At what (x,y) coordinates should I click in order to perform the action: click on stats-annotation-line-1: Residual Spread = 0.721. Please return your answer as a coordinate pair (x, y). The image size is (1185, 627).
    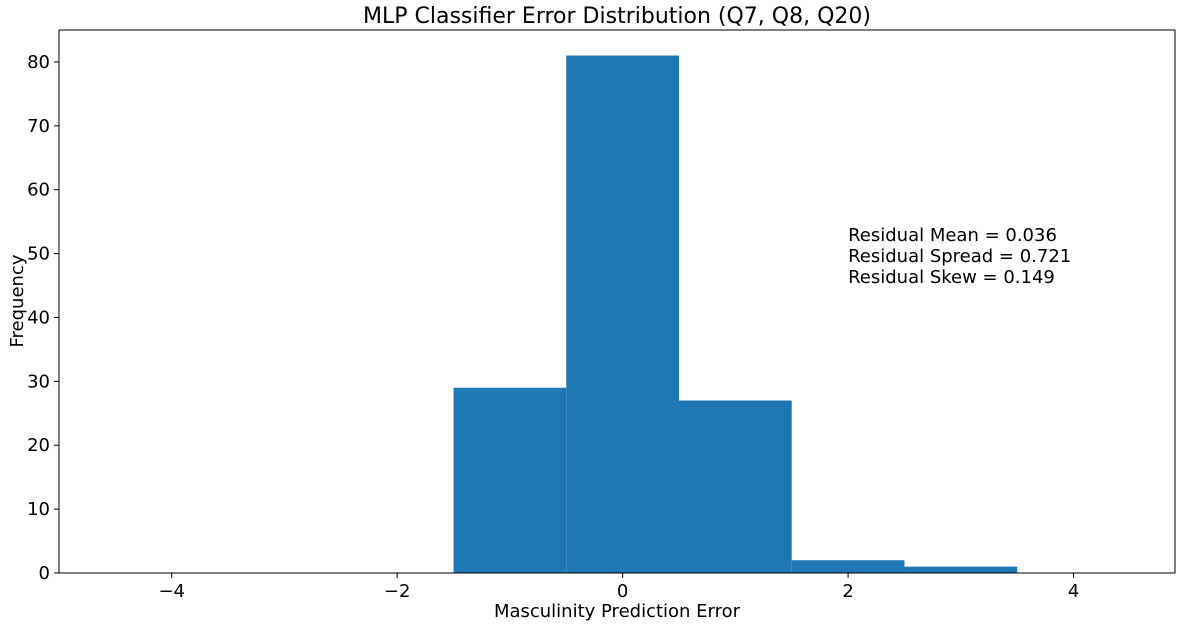
    Looking at the image, I should click on (959, 256).